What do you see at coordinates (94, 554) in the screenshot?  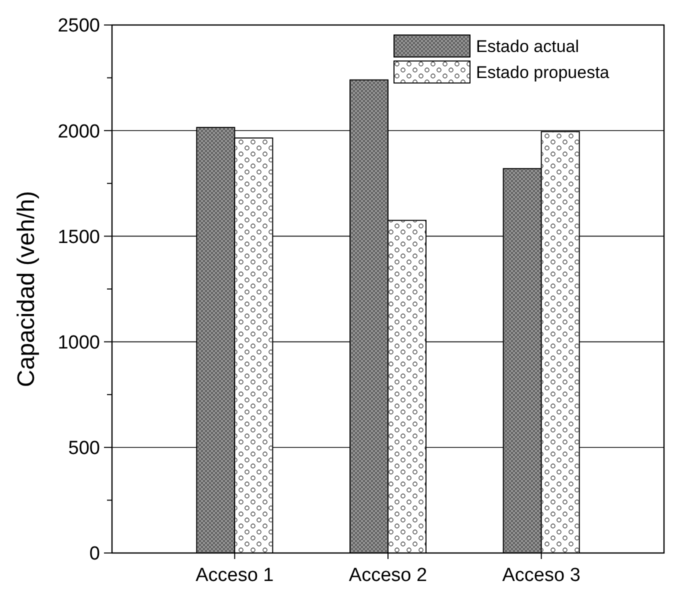 I see `y-tick-label: 0` at bounding box center [94, 554].